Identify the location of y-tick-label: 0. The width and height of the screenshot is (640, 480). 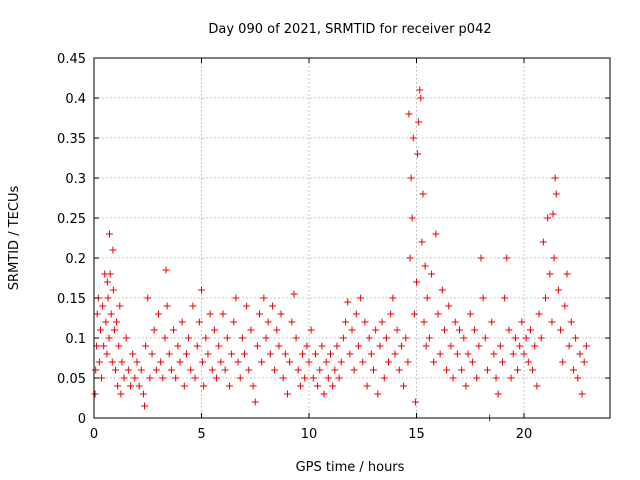
(82, 419).